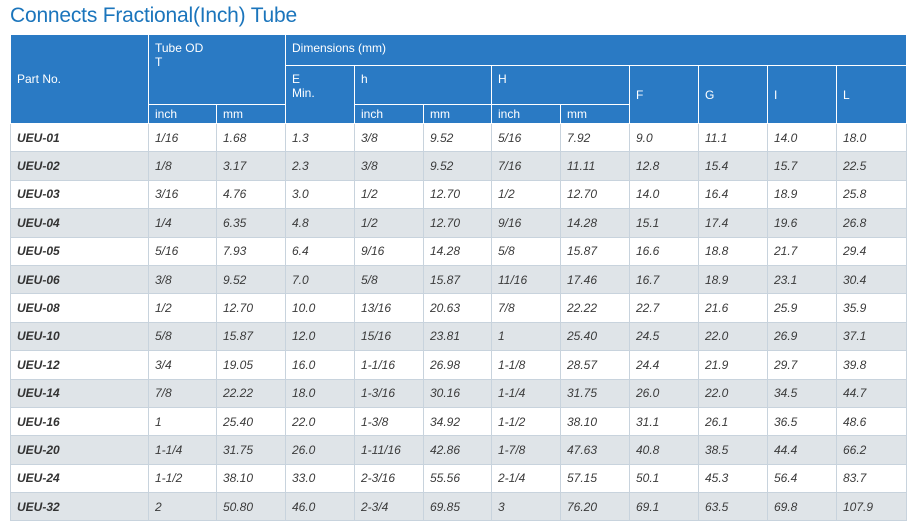 Image resolution: width=915 pixels, height=526 pixels. What do you see at coordinates (733, 308) in the screenshot?
I see `cell-g: 21.6` at bounding box center [733, 308].